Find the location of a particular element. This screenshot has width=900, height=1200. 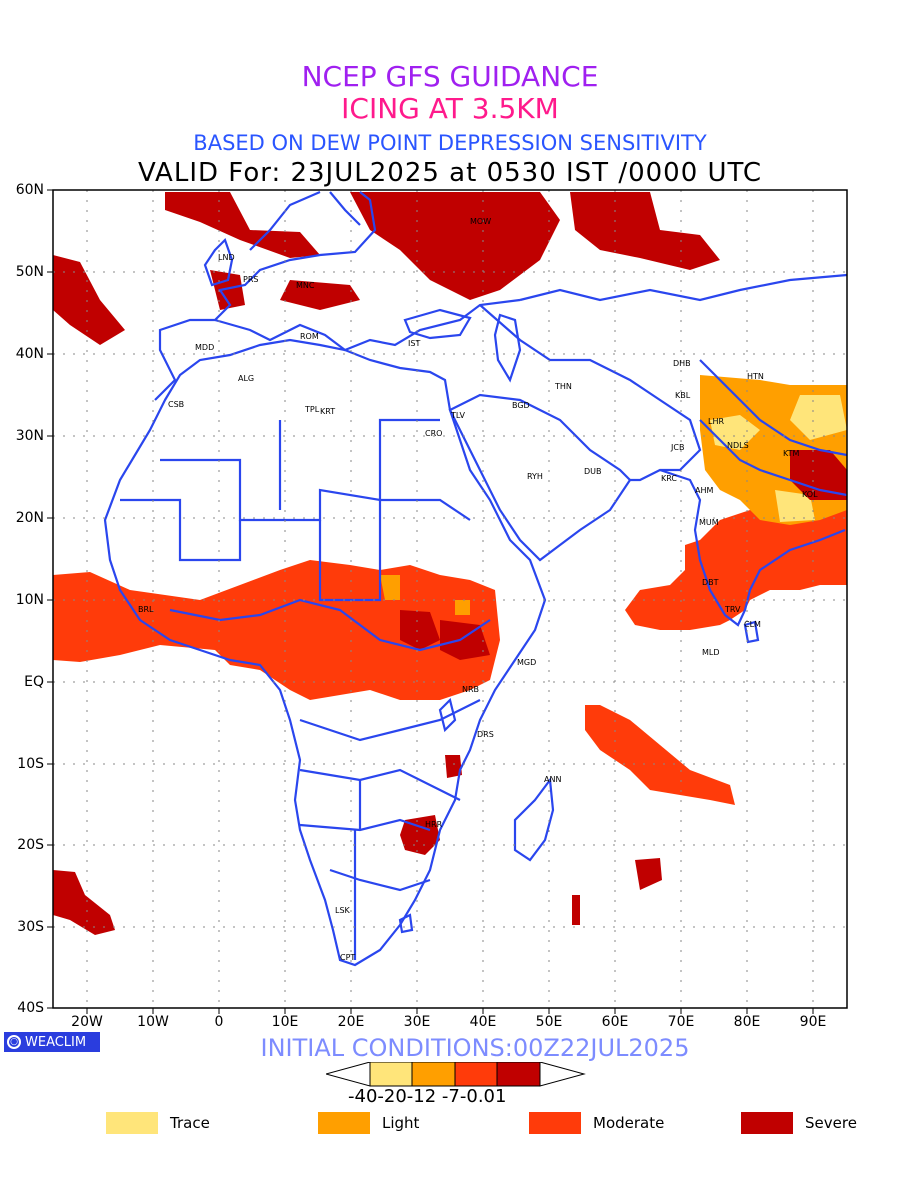

title-model: NCEP GFS GUIDANCE is located at coordinates (450, 76).